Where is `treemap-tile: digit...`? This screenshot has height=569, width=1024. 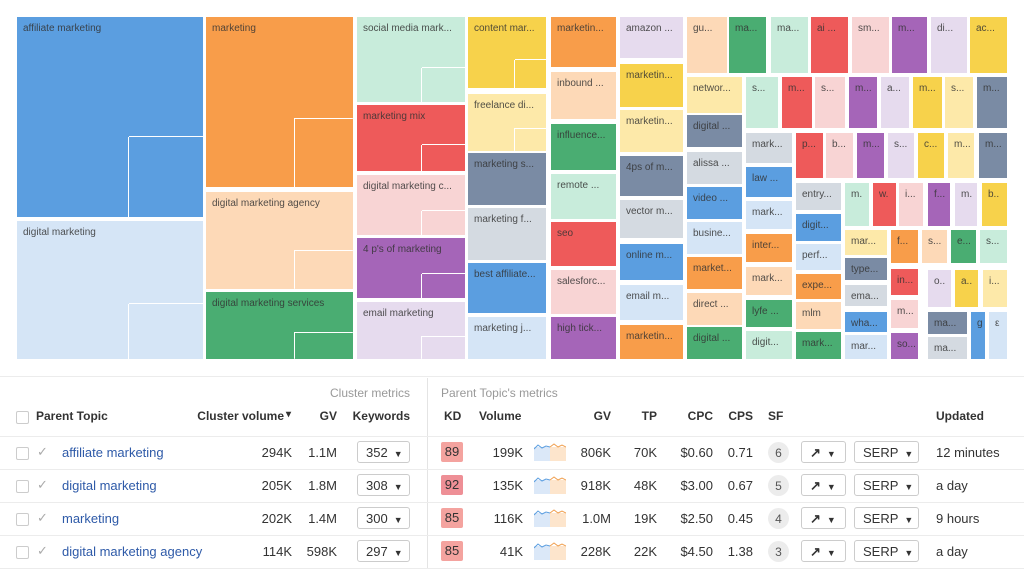 treemap-tile: digit... is located at coordinates (769, 345).